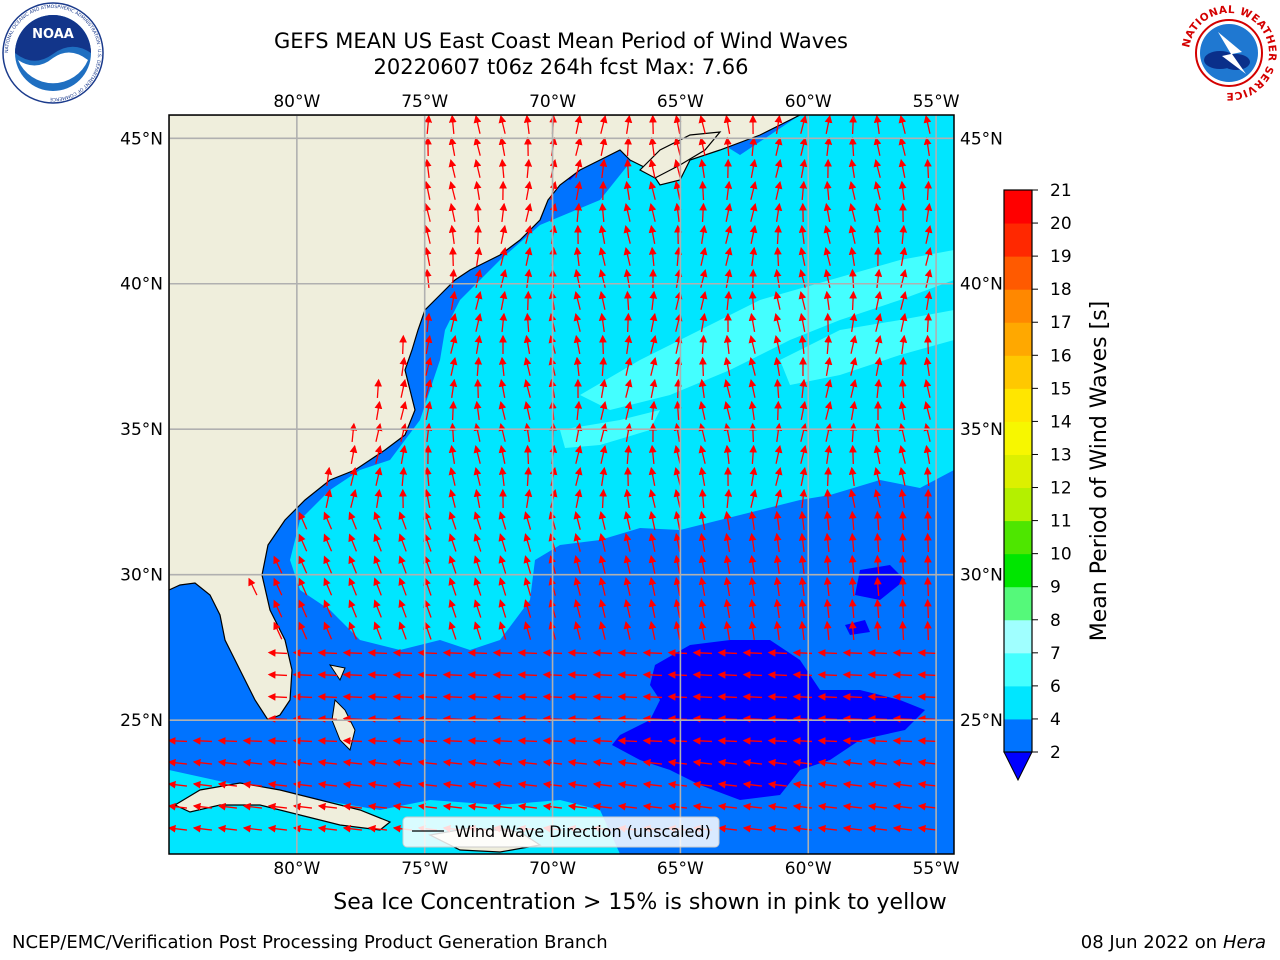 Image resolution: width=1280 pixels, height=960 pixels. What do you see at coordinates (680, 102) in the screenshot?
I see `lon-tick-top: 65°W` at bounding box center [680, 102].